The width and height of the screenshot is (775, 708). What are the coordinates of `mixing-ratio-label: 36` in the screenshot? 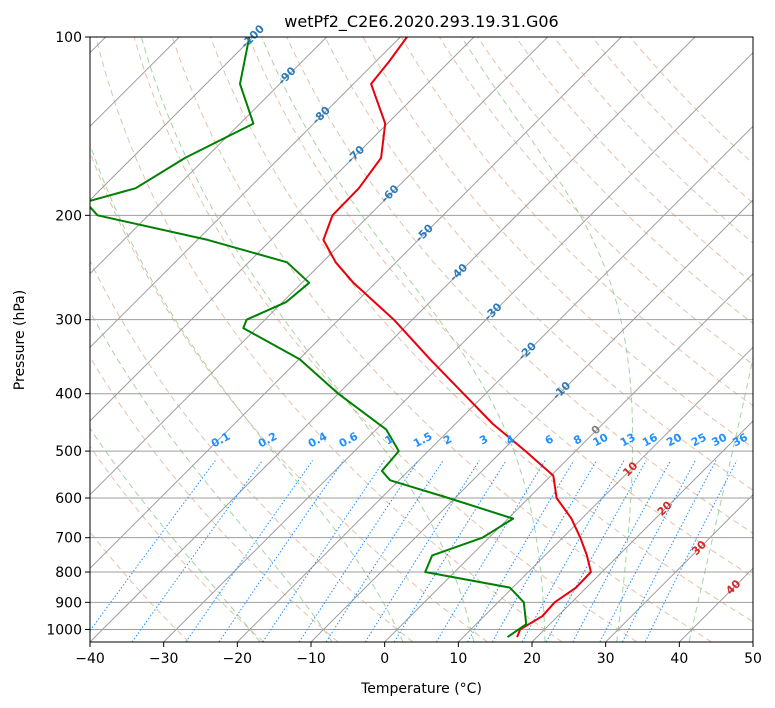 It's located at (740, 440).